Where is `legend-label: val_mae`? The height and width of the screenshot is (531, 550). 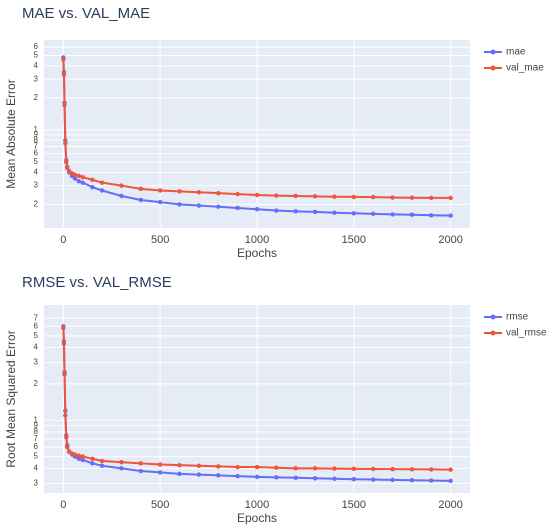 legend-label: val_mae is located at coordinates (525, 68).